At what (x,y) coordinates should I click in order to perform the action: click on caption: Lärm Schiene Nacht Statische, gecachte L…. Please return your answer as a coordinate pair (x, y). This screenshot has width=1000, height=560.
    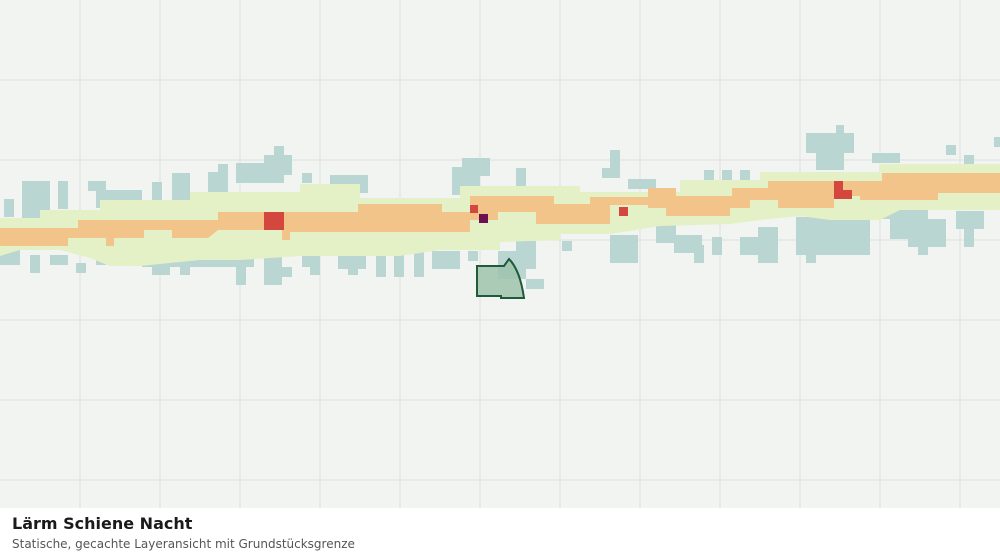
    Looking at the image, I should click on (500, 529).